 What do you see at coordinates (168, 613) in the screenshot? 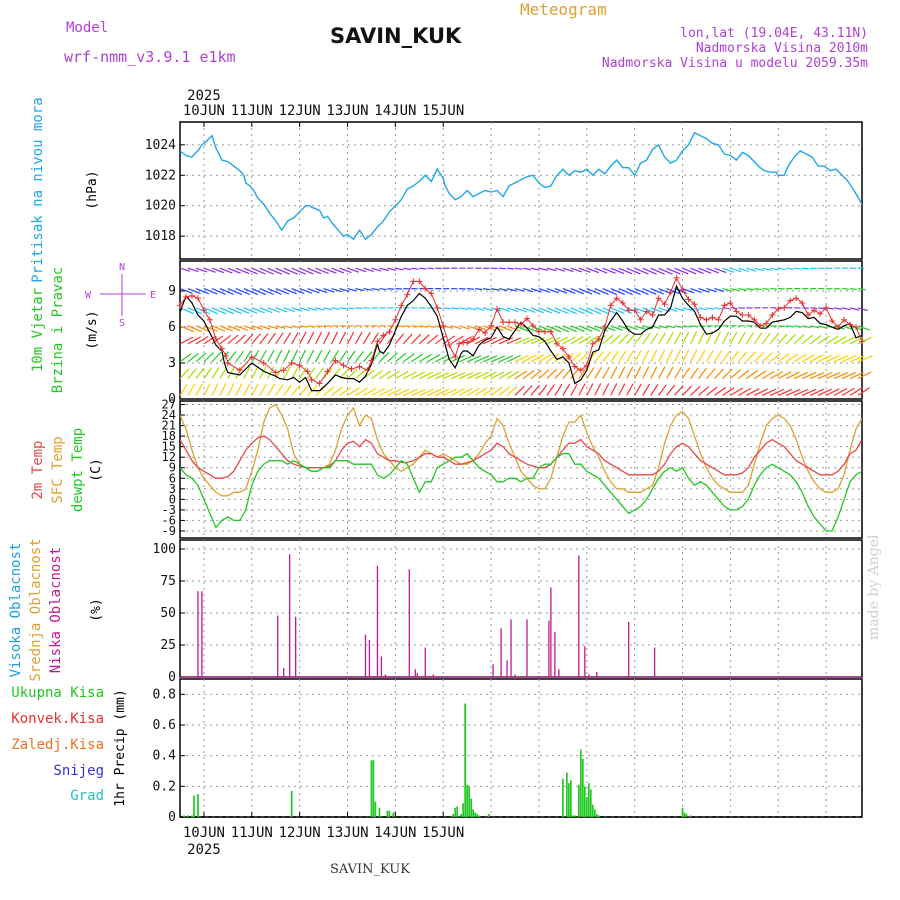
I see `y-tick-label: 50` at bounding box center [168, 613].